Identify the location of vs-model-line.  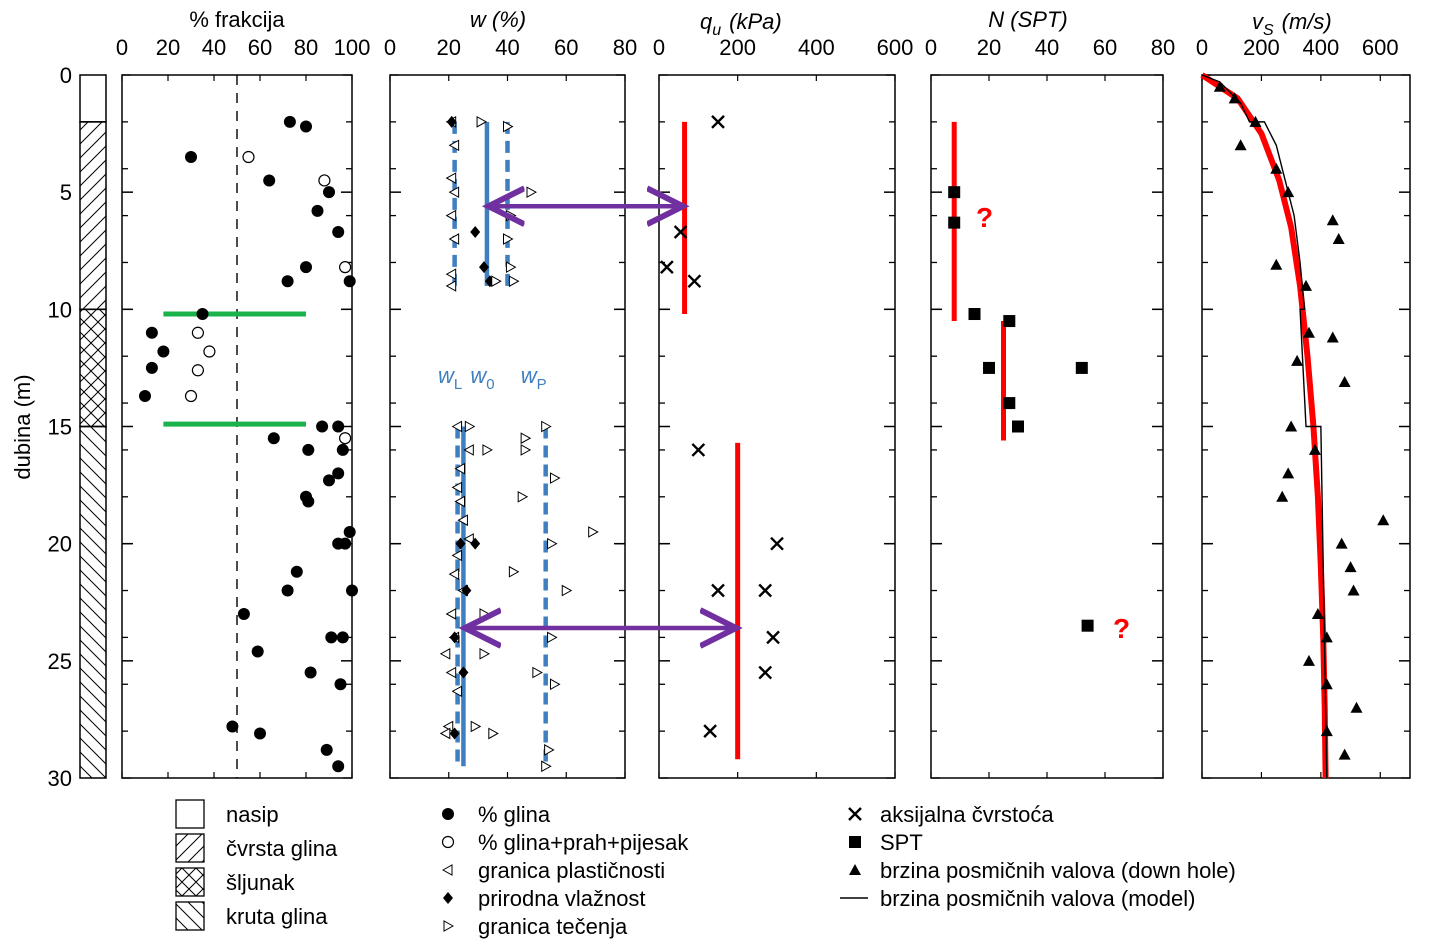
(1264, 426).